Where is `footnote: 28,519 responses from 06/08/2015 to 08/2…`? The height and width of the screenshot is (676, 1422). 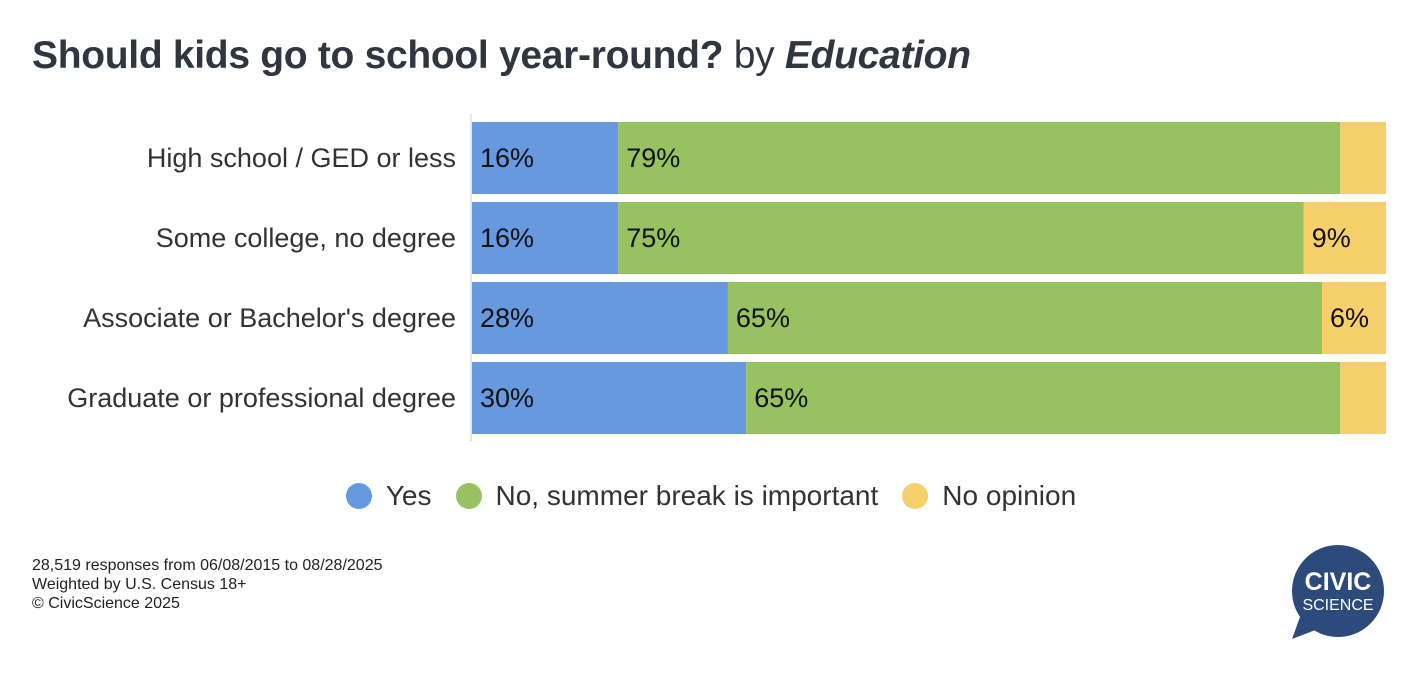
footnote: 28,519 responses from 06/08/2015 to 08/2… is located at coordinates (207, 584).